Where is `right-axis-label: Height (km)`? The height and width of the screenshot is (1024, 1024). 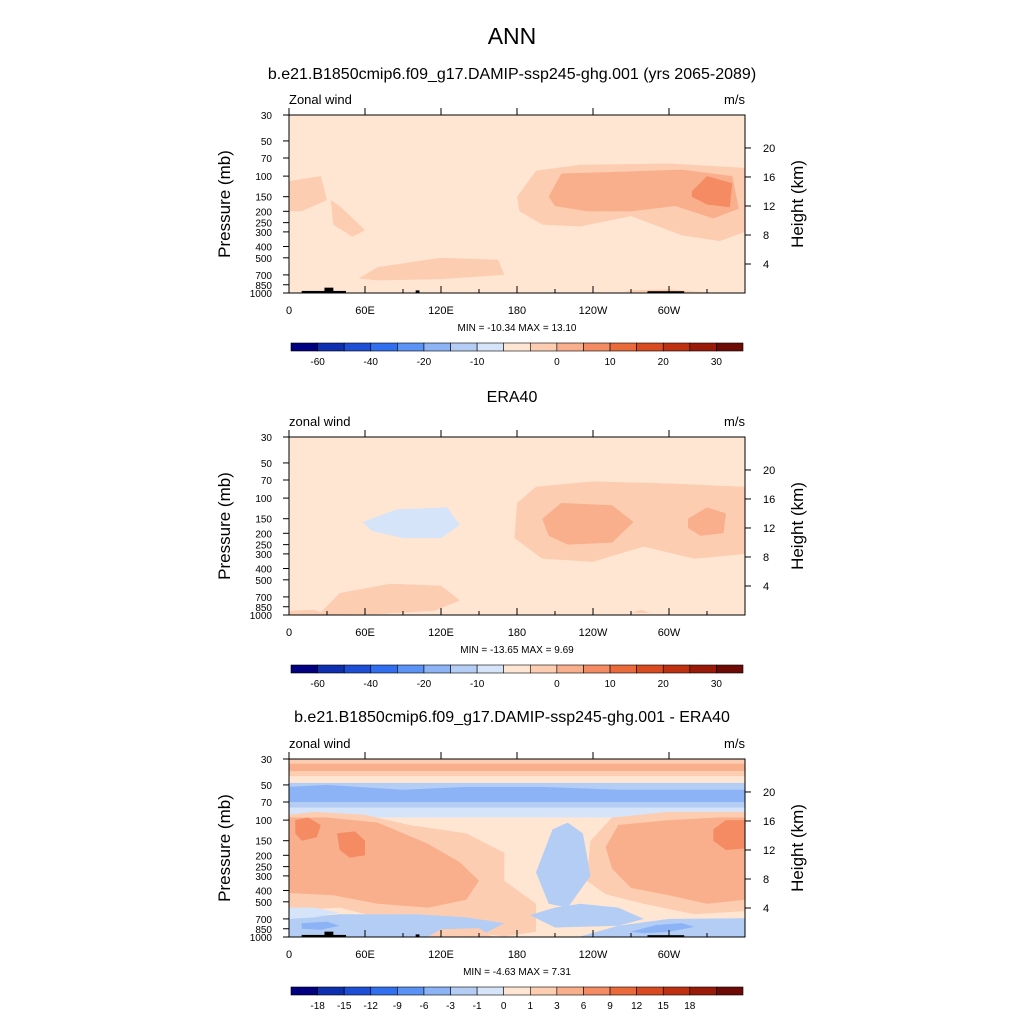 right-axis-label: Height (km) is located at coordinates (797, 204).